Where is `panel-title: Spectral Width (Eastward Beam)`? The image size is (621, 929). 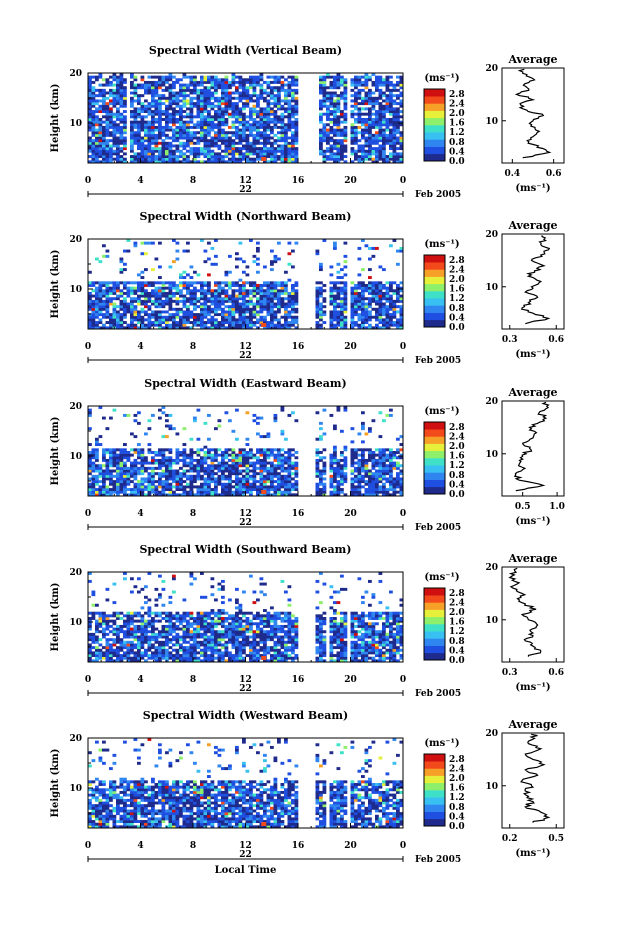
panel-title: Spectral Width (Eastward Beam) is located at coordinates (245, 383).